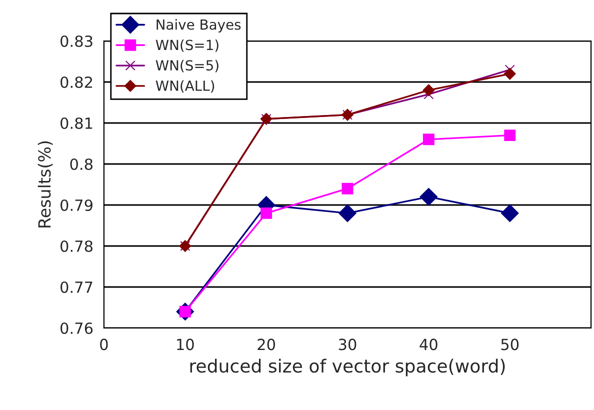 Image resolution: width=594 pixels, height=410 pixels. I want to click on y-tick-label: 0.79, so click(76, 205).